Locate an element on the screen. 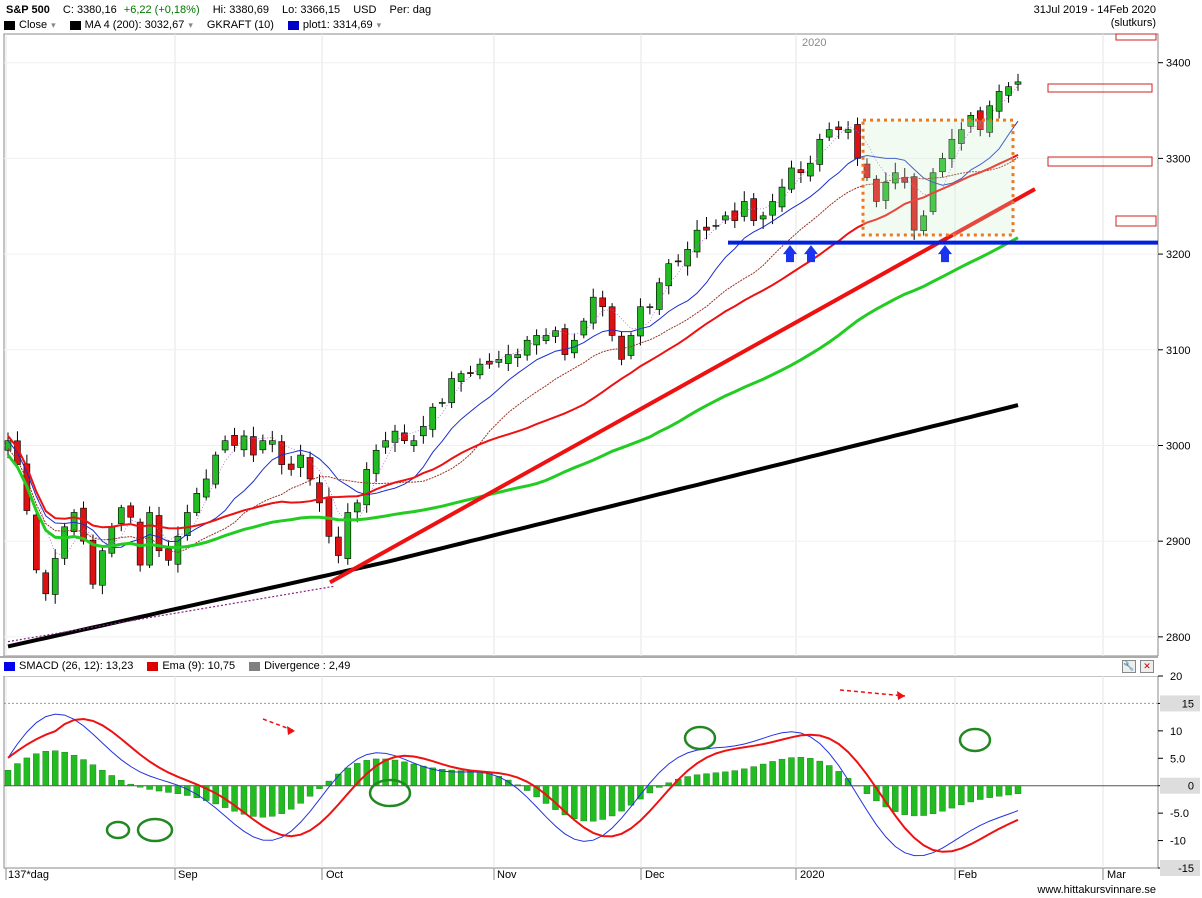  legend-label: SMACD (26, 12): 13,23 is located at coordinates (76, 666).